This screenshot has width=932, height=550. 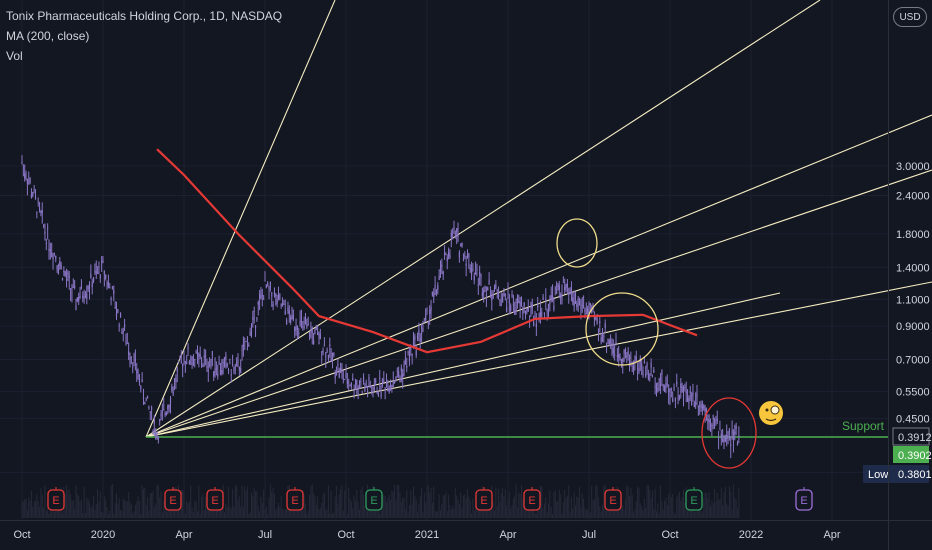 I want to click on currency-button: USD, so click(x=910, y=17).